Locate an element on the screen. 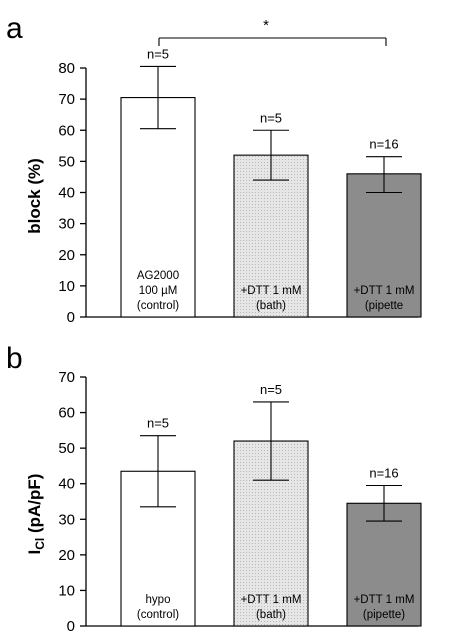 The image size is (476, 636). panel-a-ticks: 0 10 20 30 40 50 60 70 80 is located at coordinates (72, 193).